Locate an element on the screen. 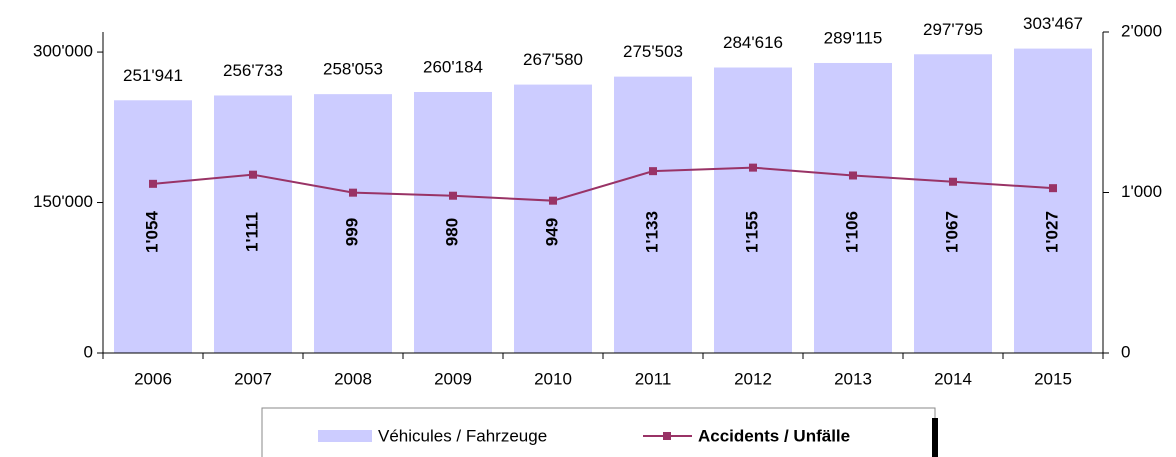 This screenshot has width=1176, height=457. x-tick-label: 2012 is located at coordinates (753, 378).